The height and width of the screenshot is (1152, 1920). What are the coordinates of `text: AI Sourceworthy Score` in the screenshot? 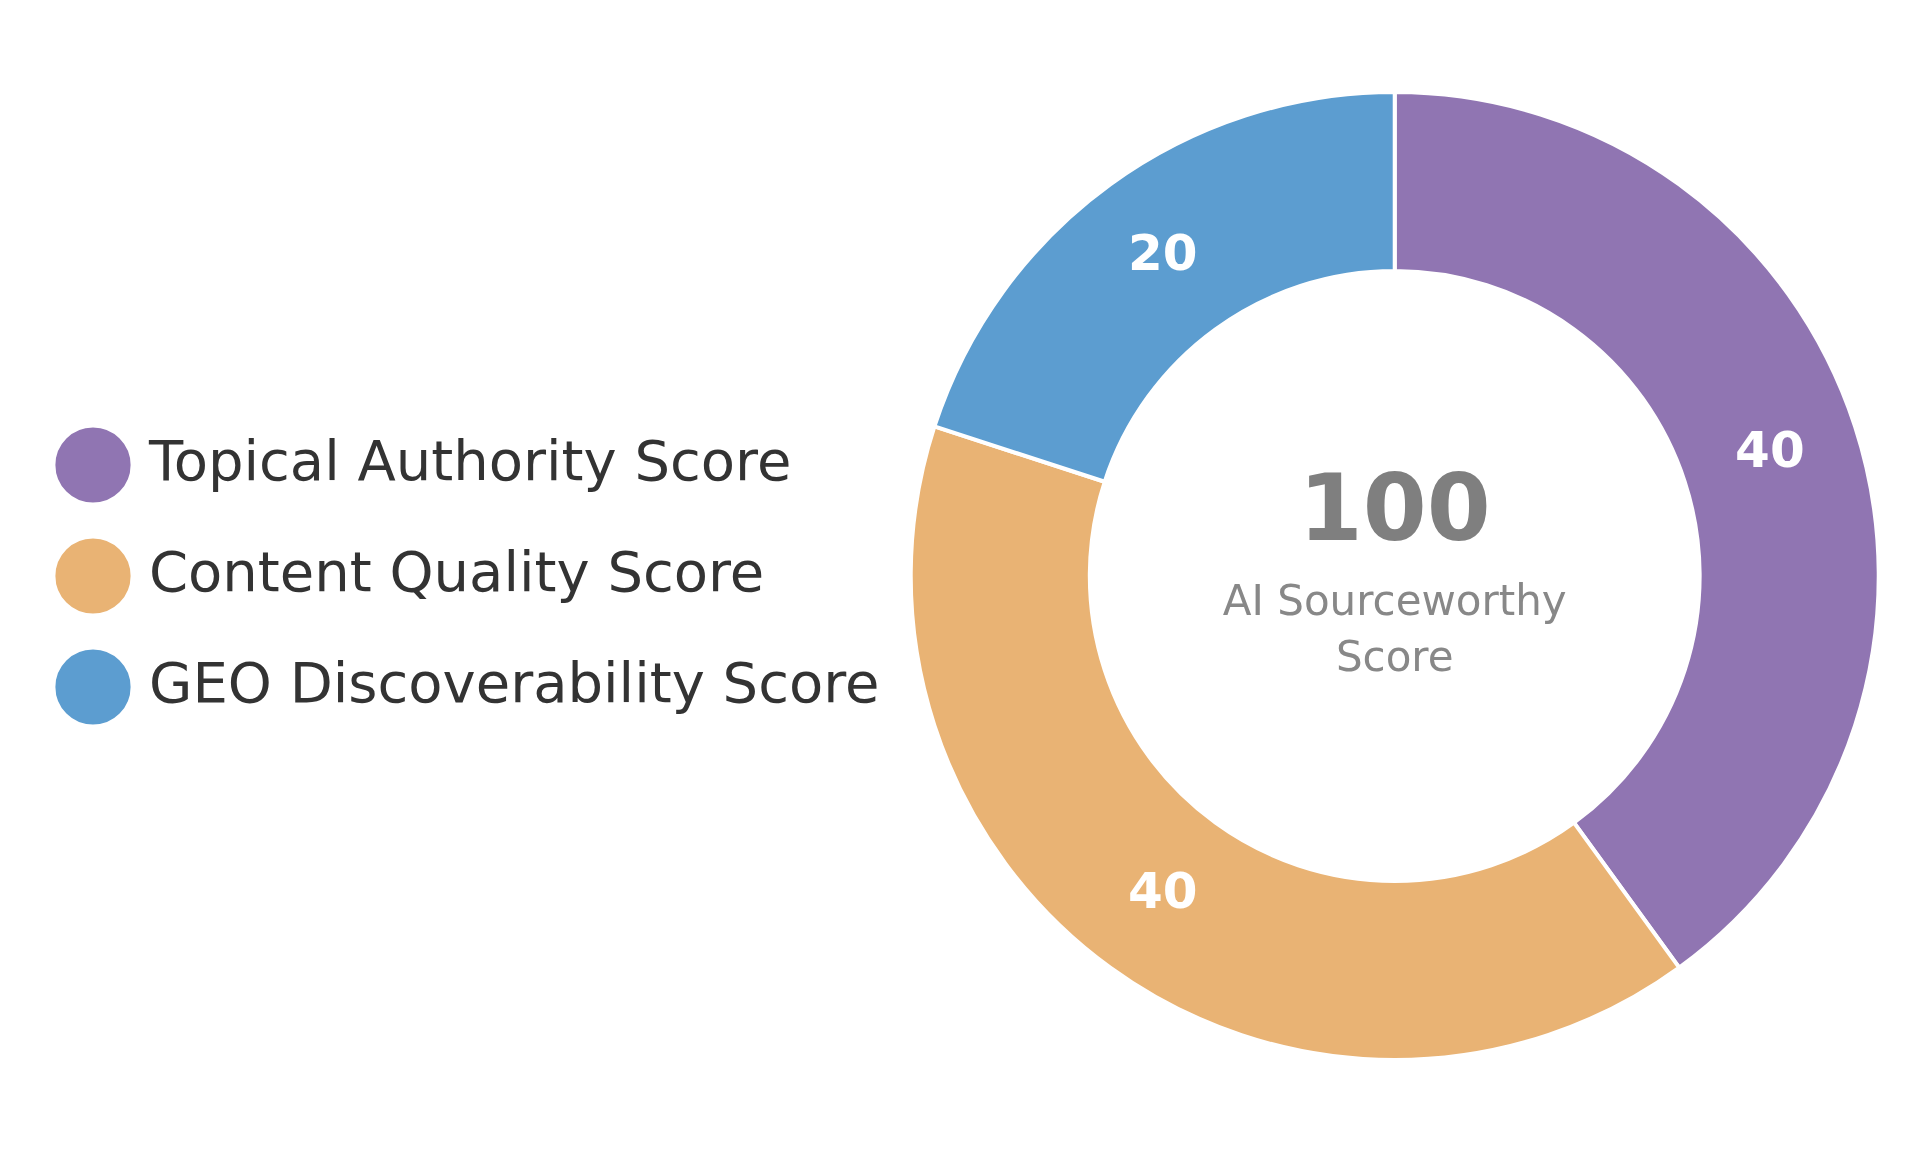 It's located at (1394, 628).